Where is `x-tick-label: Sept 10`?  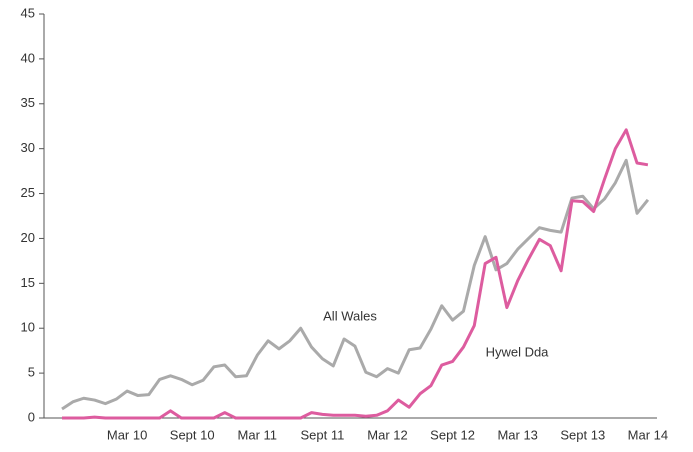
x-tick-label: Sept 10 is located at coordinates (192, 434).